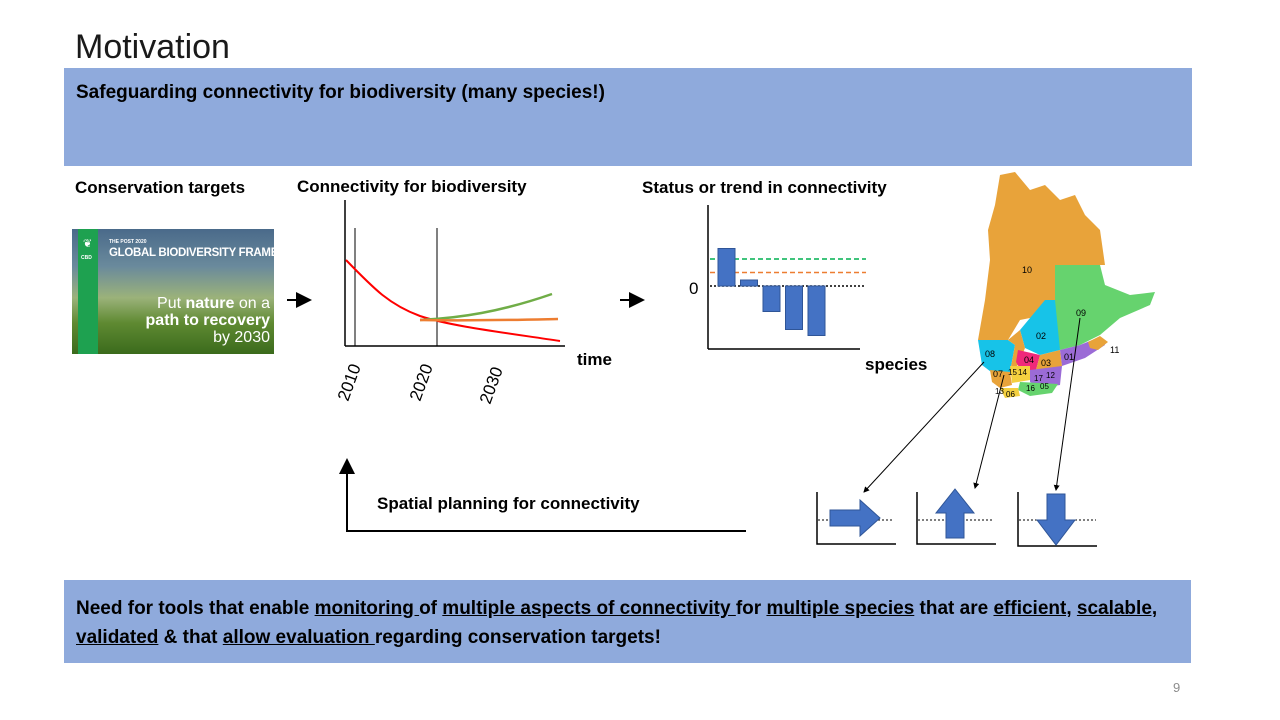  I want to click on page-number: 9, so click(1177, 687).